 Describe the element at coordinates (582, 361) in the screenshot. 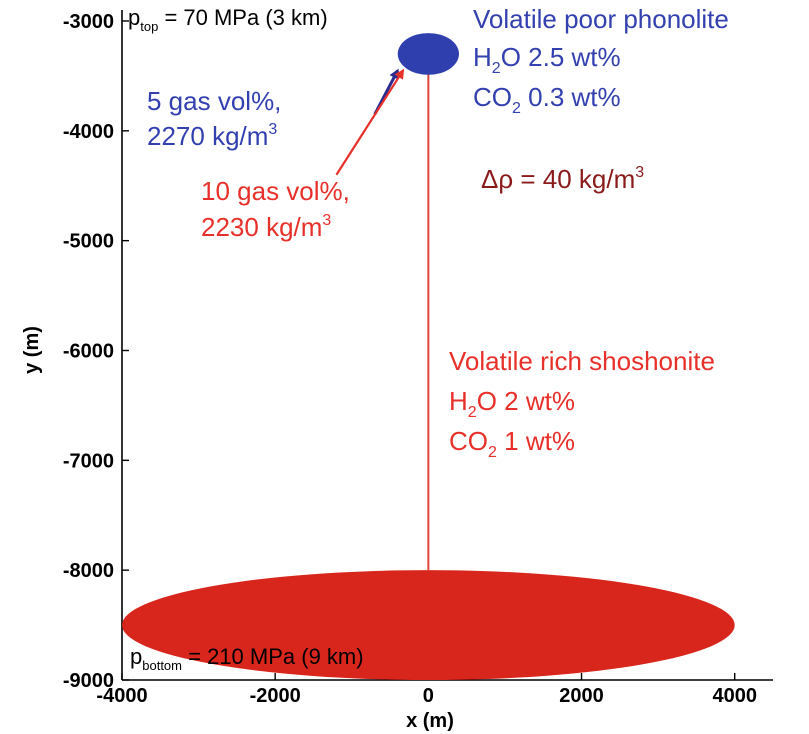

I see `shoshonite-title: Volatile rich shoshonite` at that location.